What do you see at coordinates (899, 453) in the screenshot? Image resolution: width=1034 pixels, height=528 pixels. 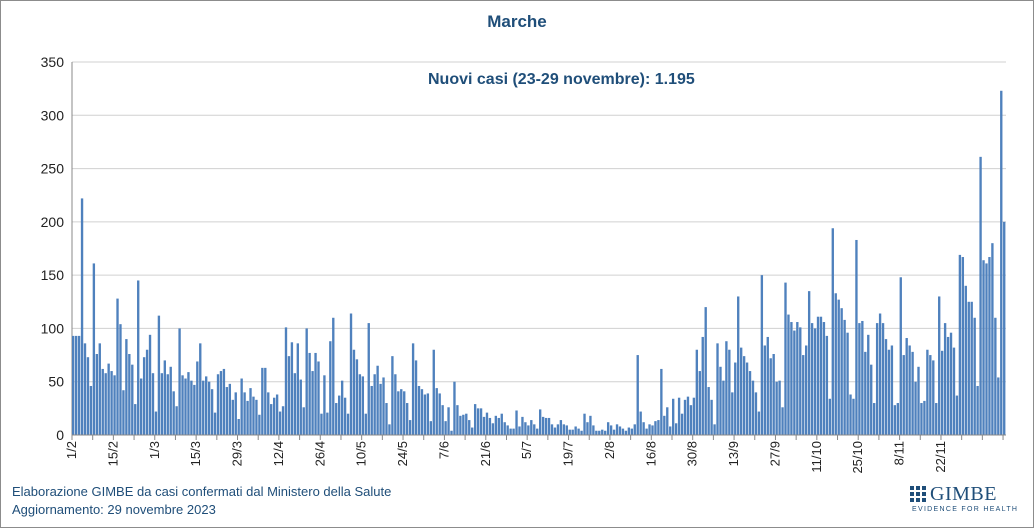 I see `x-tick-label: 8/11` at bounding box center [899, 453].